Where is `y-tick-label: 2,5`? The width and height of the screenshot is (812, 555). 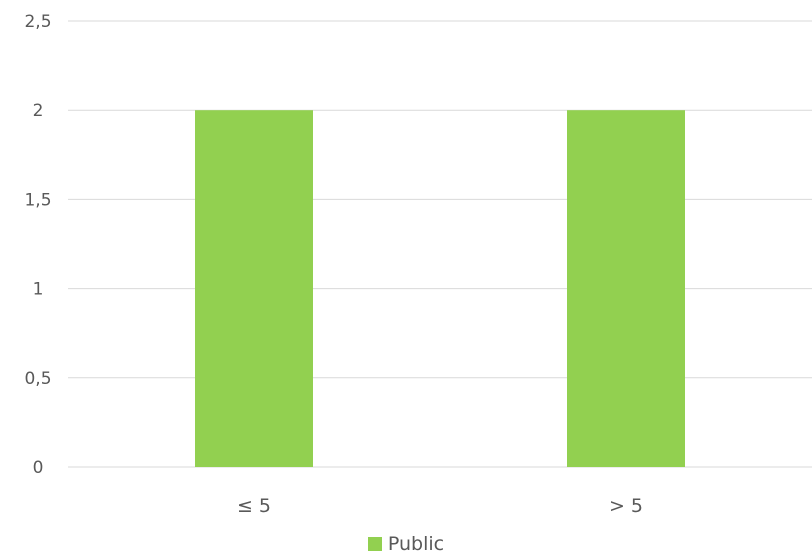
y-tick-label: 2,5 is located at coordinates (37, 22).